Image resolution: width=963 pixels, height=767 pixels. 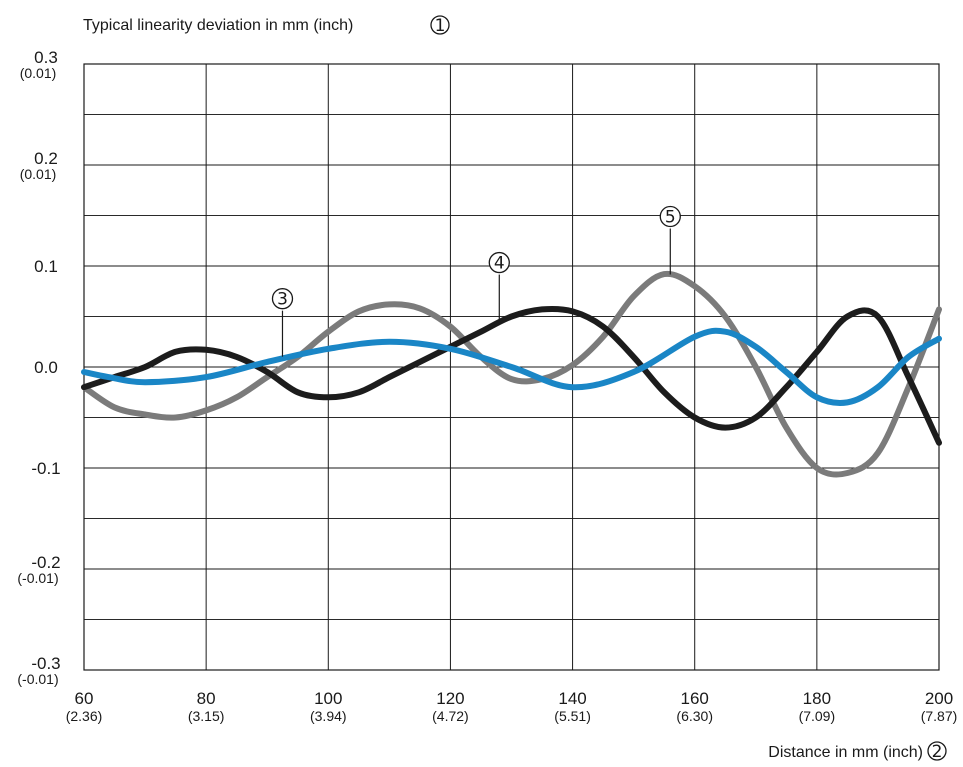 I want to click on x-tick-sublabel: (5.51), so click(x=572, y=716).